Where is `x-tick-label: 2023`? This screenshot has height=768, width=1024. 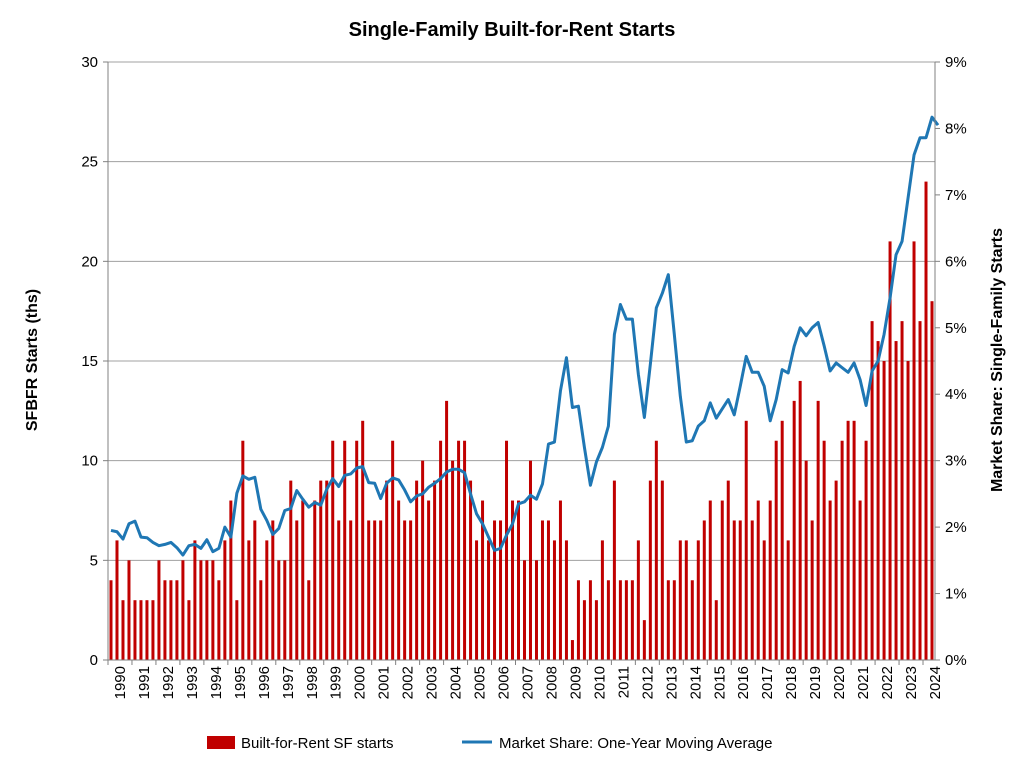
x-tick-label: 2023 is located at coordinates (911, 682).